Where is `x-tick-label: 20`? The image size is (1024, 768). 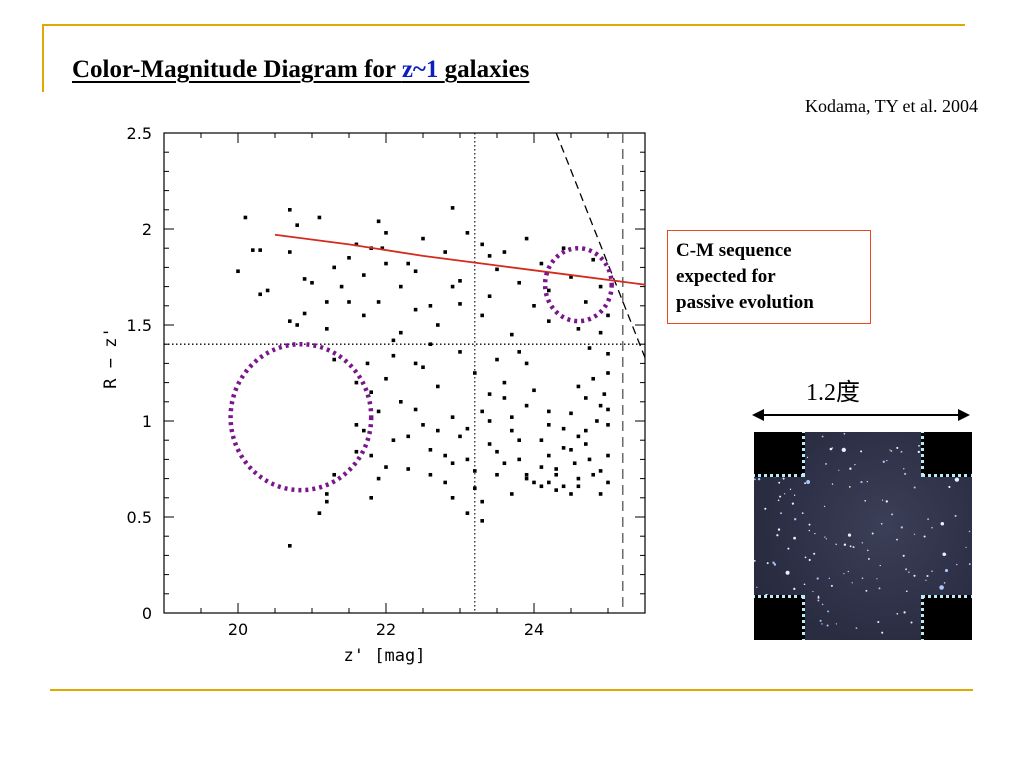
x-tick-label: 20 is located at coordinates (238, 629).